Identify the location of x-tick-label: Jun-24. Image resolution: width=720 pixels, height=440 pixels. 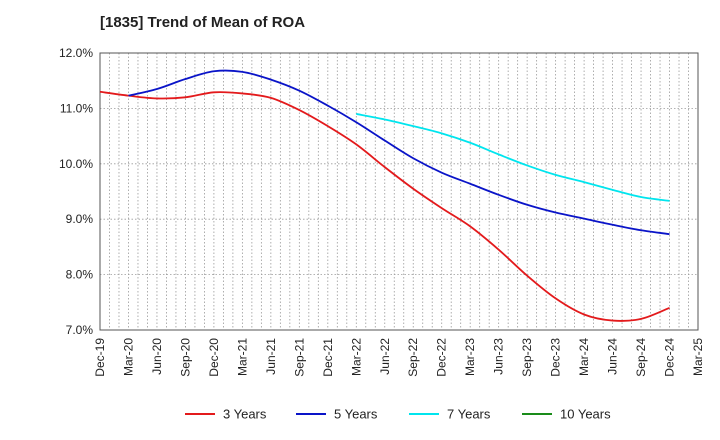
(613, 356).